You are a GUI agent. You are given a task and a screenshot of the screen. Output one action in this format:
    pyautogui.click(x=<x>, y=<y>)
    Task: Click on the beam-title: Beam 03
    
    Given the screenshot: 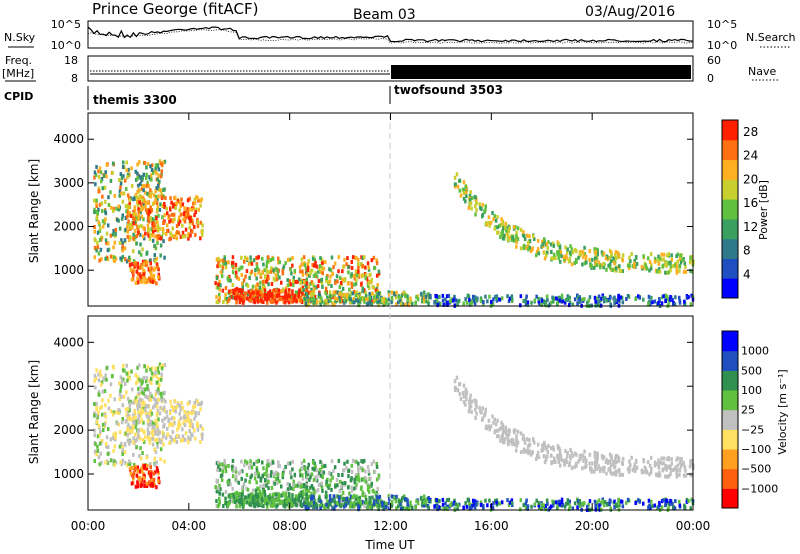 What is the action you would take?
    pyautogui.click(x=384, y=15)
    